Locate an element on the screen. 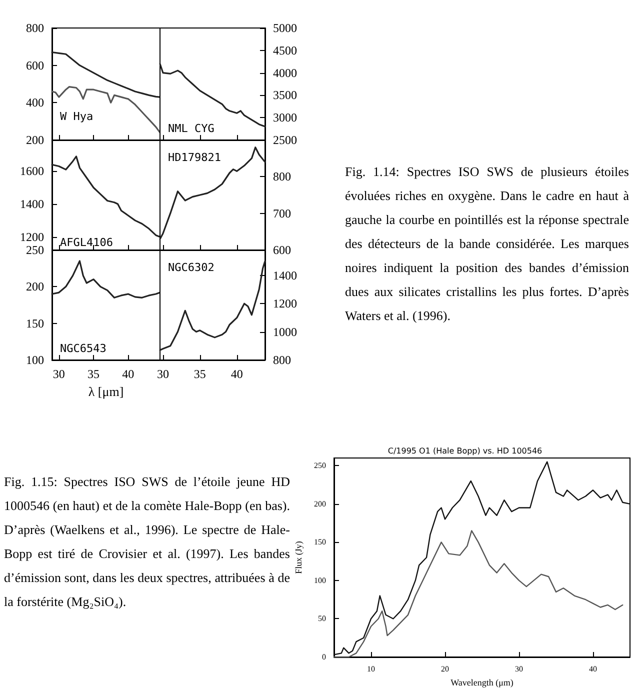  y-tick-label: 3500 is located at coordinates (285, 95).